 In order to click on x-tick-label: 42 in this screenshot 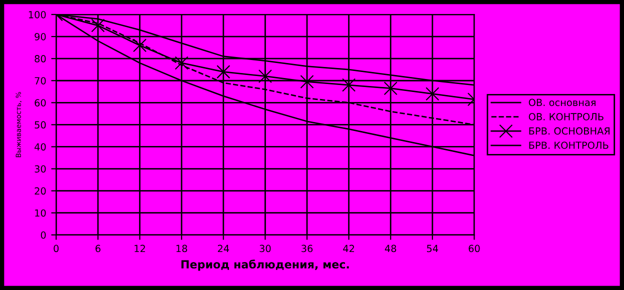, I will do `click(348, 248)`.